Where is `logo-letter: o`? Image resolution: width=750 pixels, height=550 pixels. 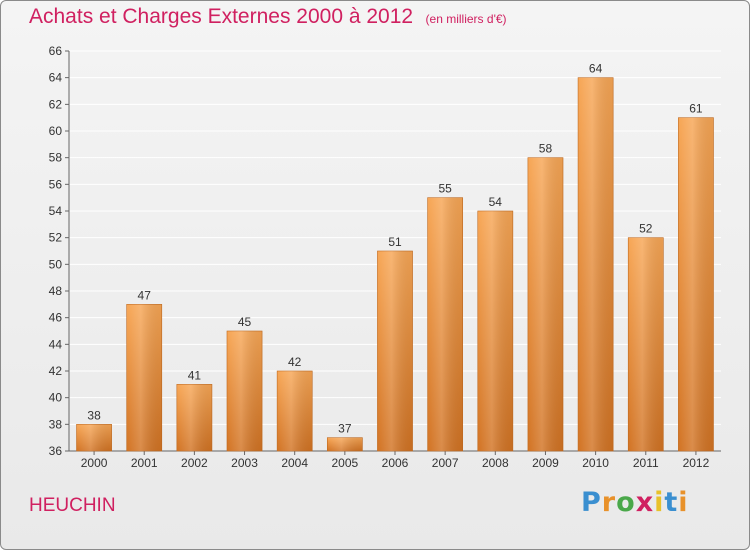 logo-letter: o is located at coordinates (626, 502).